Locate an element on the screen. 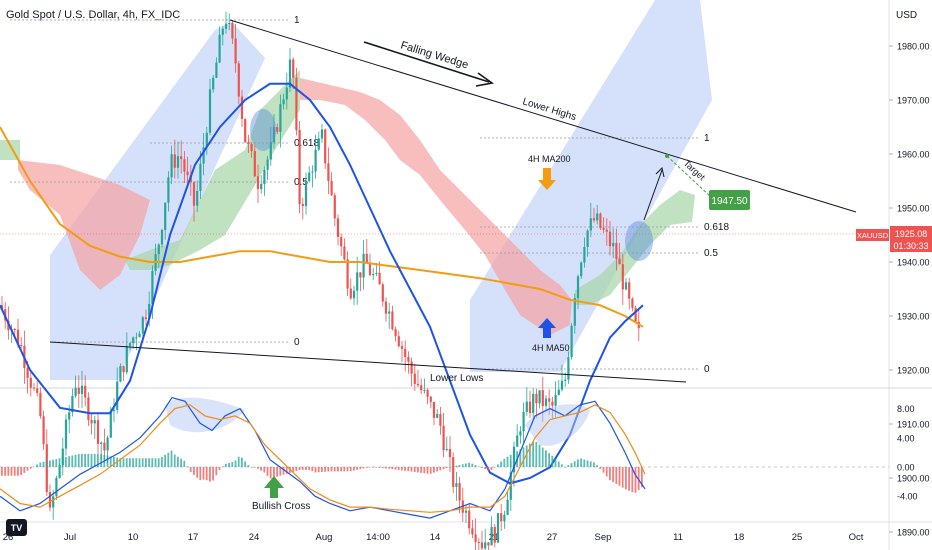  target-point is located at coordinates (667, 156).